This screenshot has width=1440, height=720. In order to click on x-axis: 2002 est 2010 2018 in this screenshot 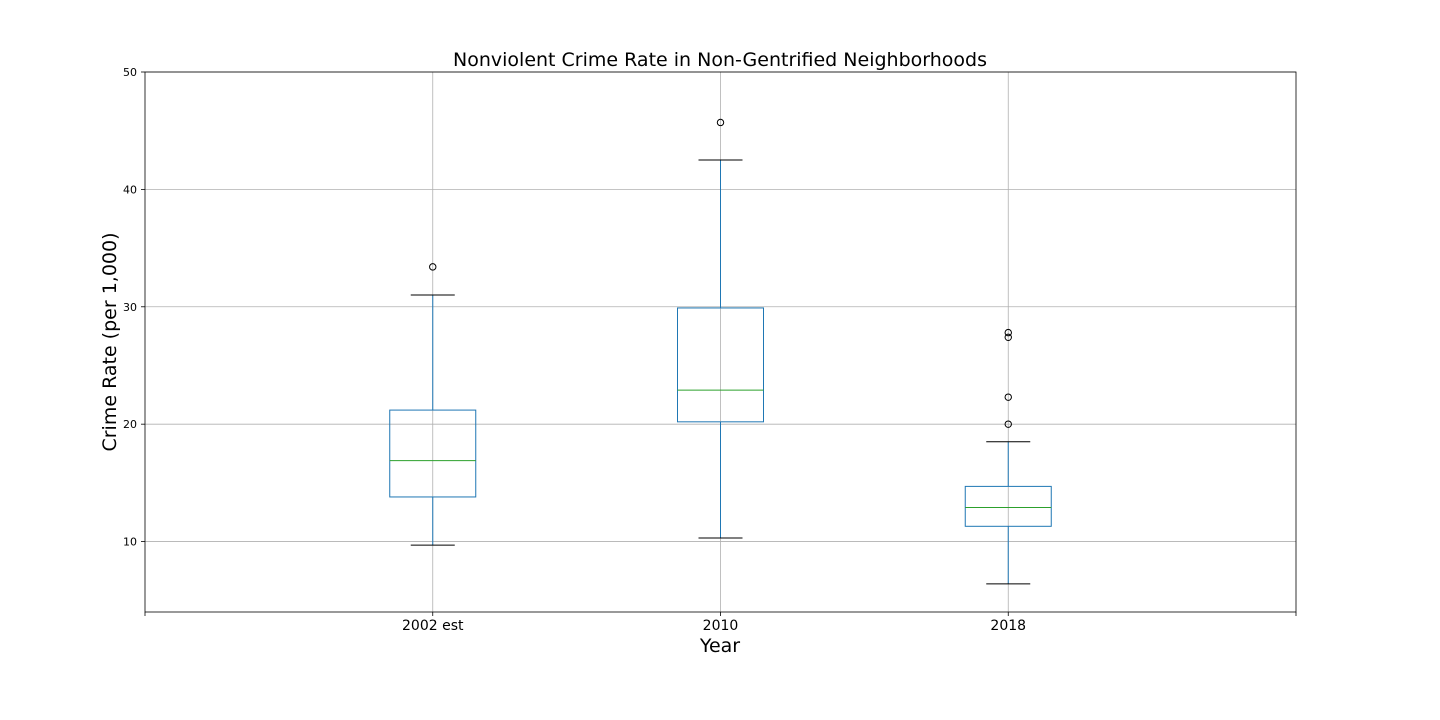, I will do `click(720, 623)`.